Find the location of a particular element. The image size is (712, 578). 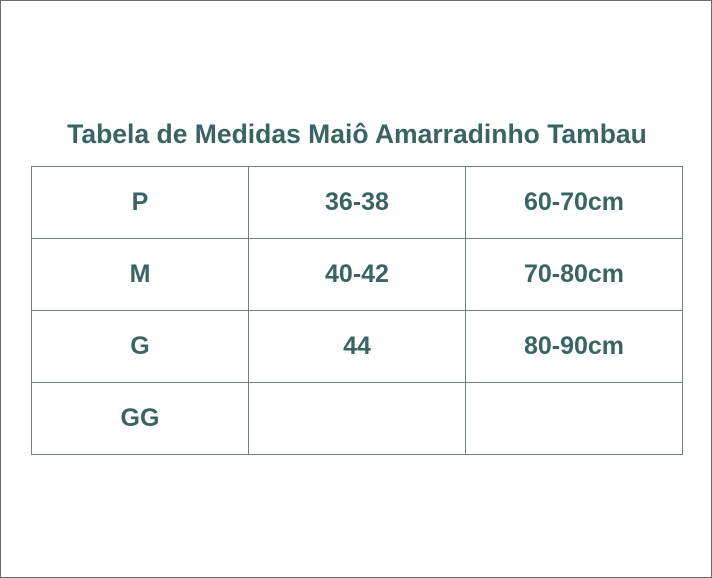

measure-cell is located at coordinates (574, 418).